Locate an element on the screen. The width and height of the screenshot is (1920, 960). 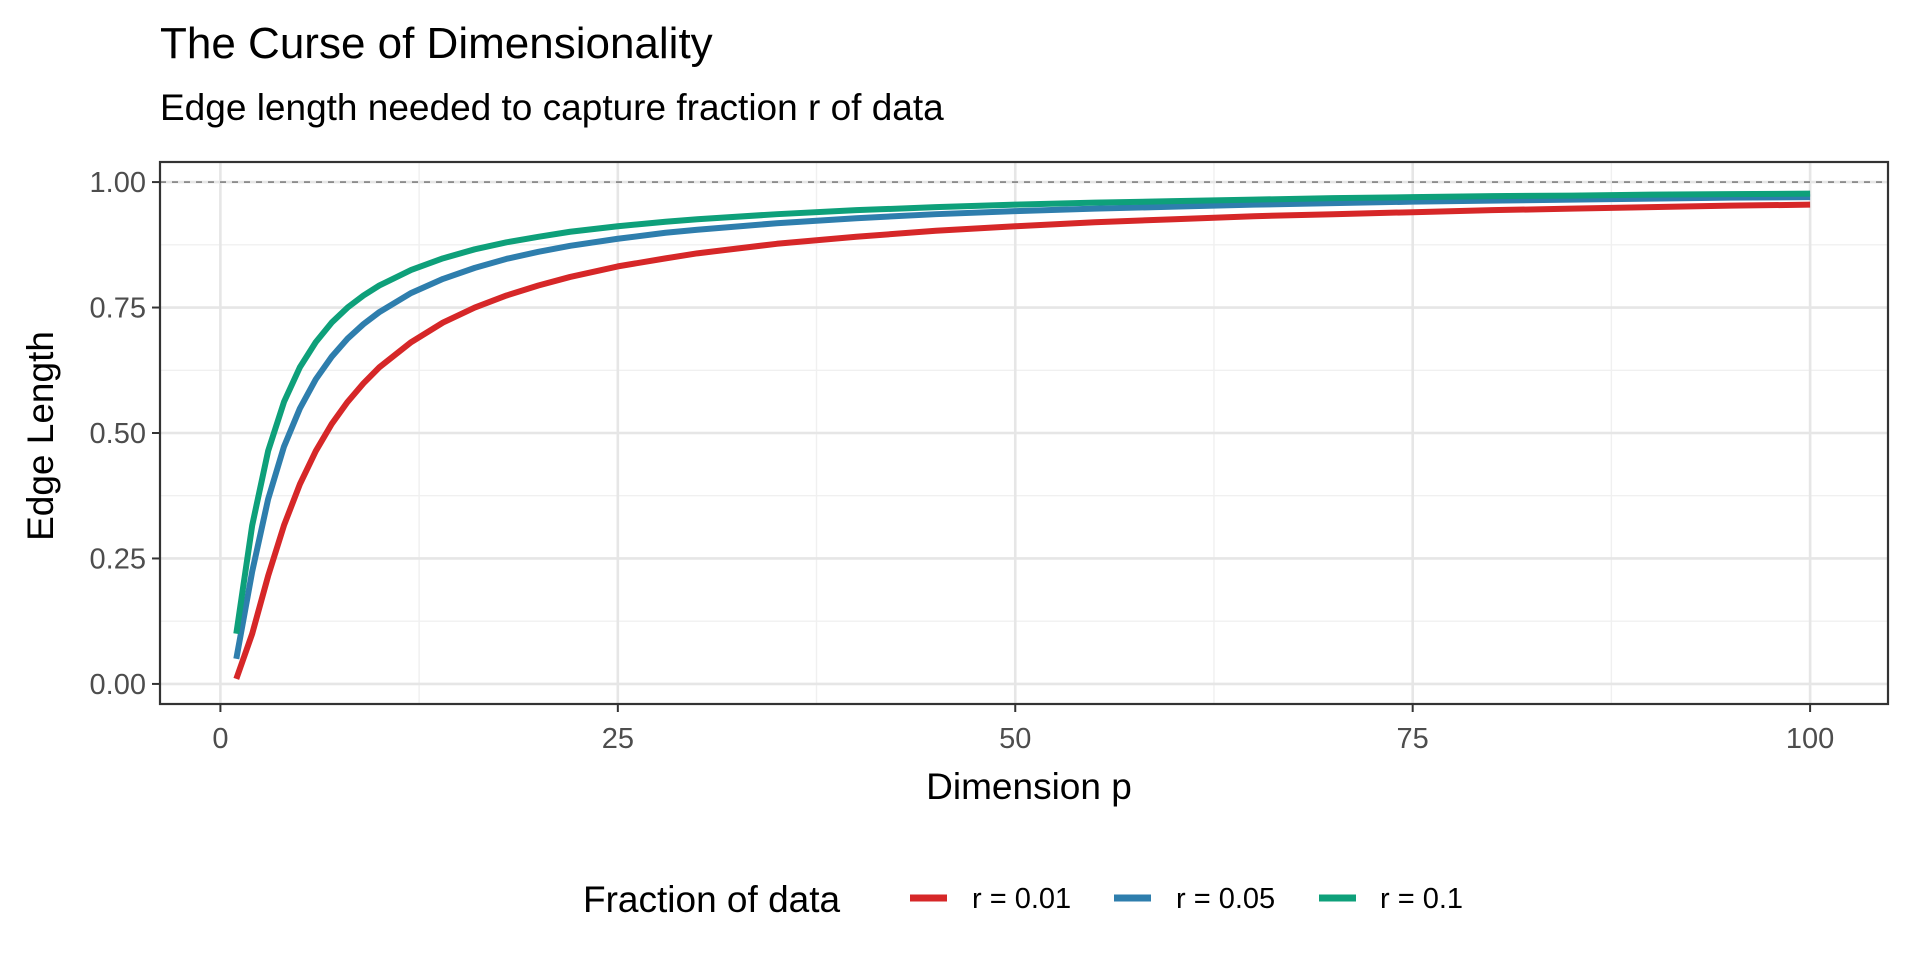
legend-title: Fraction of data is located at coordinates (712, 899).